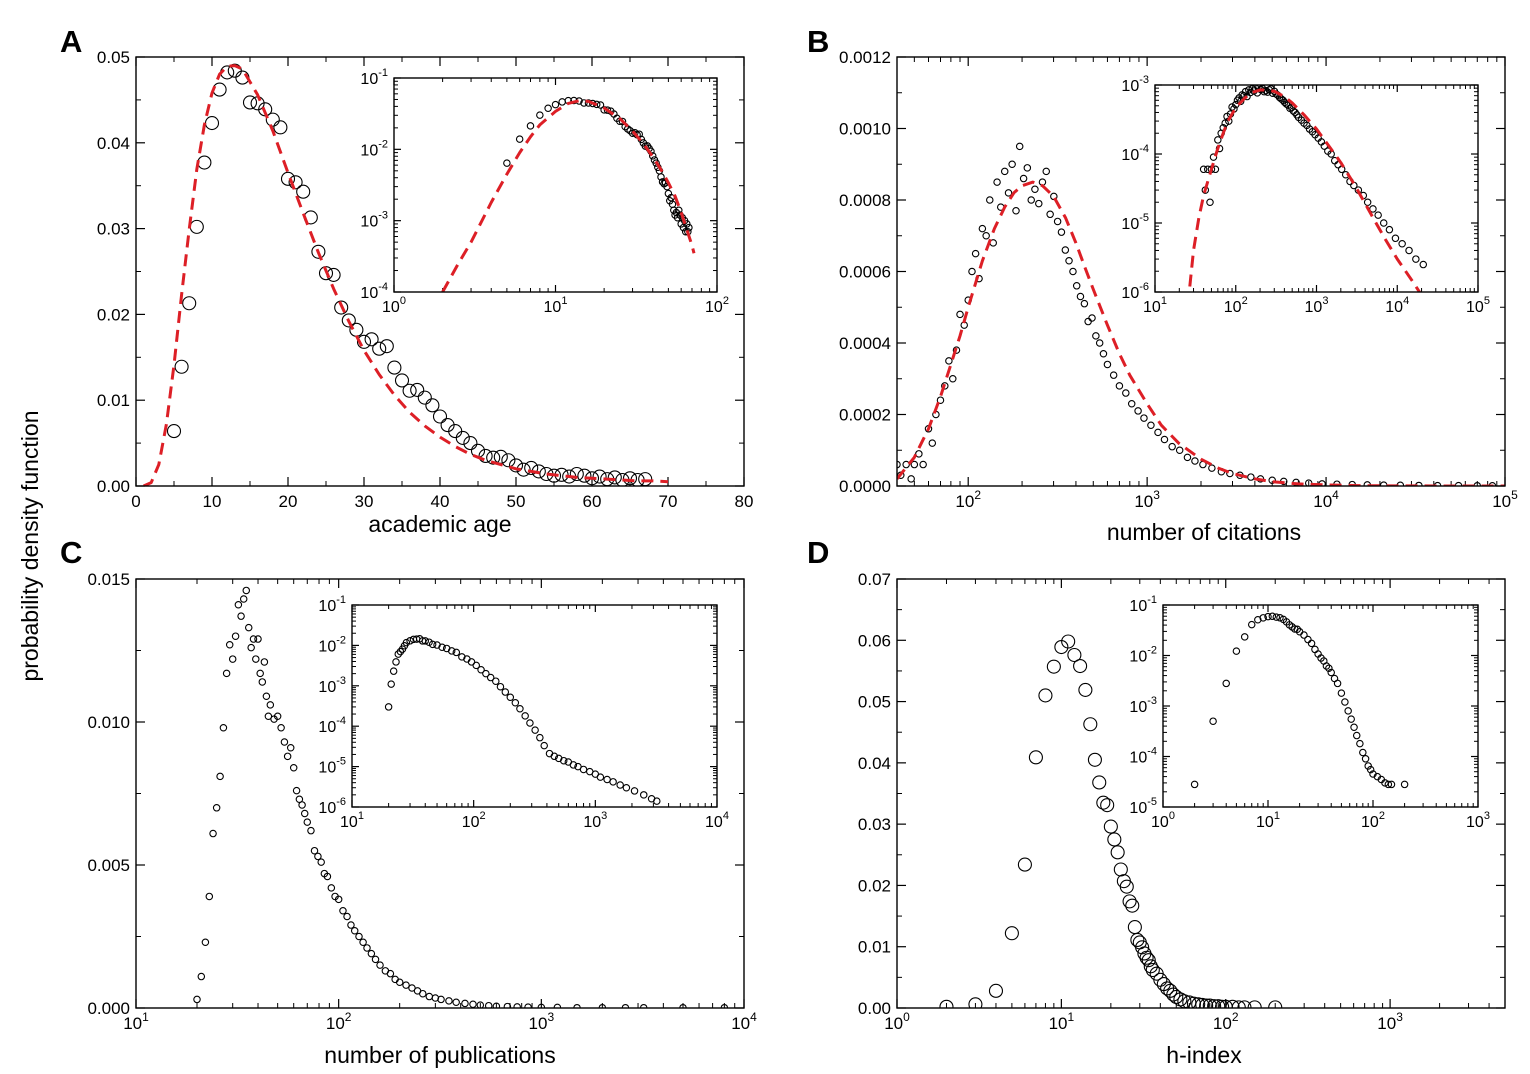 This screenshot has width=1530, height=1074. Describe the element at coordinates (332, 766) in the screenshot. I see `panel-c-inset-y-tick-label: 10⁻⁵` at that location.